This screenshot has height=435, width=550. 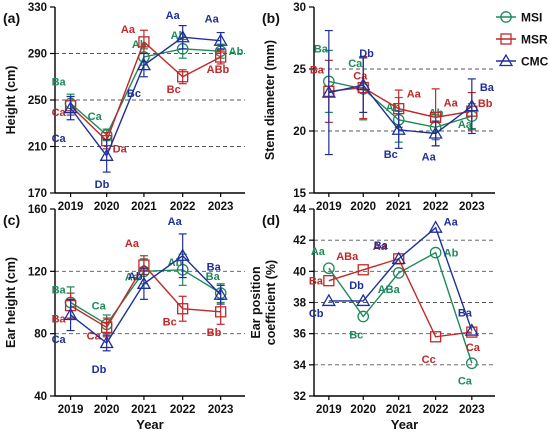 I want to click on y-tick-label: 32, so click(x=299, y=397).